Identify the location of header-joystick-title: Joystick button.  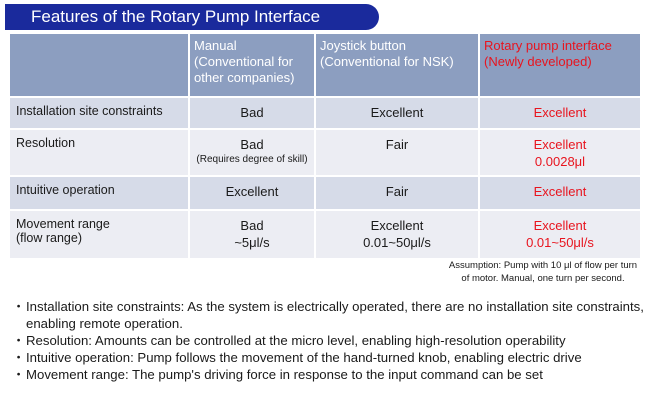
(363, 45).